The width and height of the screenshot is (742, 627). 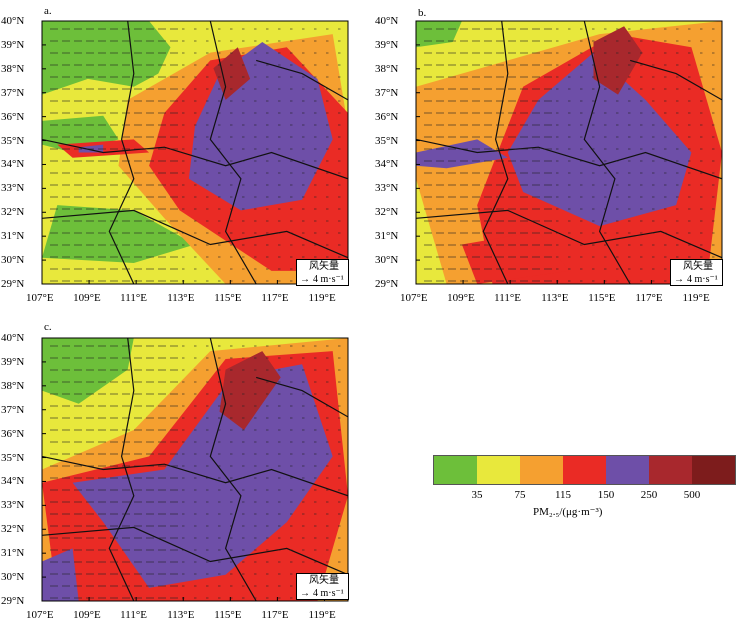 I want to click on color-legend: 35 75 115 150 250 500 PM₂.₅/(μg·m⁻³), so click(x=584, y=486).